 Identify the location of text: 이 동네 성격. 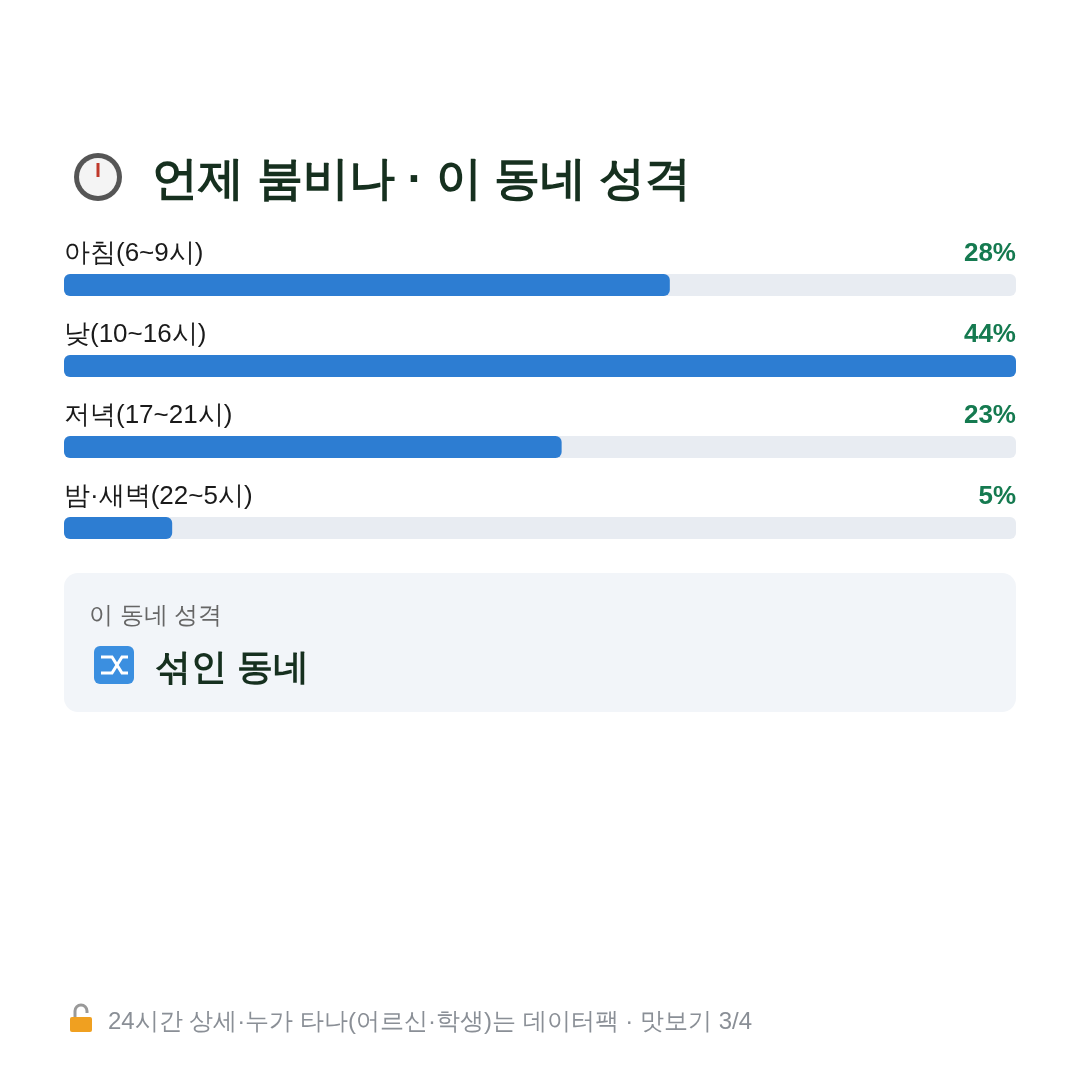
(156, 614).